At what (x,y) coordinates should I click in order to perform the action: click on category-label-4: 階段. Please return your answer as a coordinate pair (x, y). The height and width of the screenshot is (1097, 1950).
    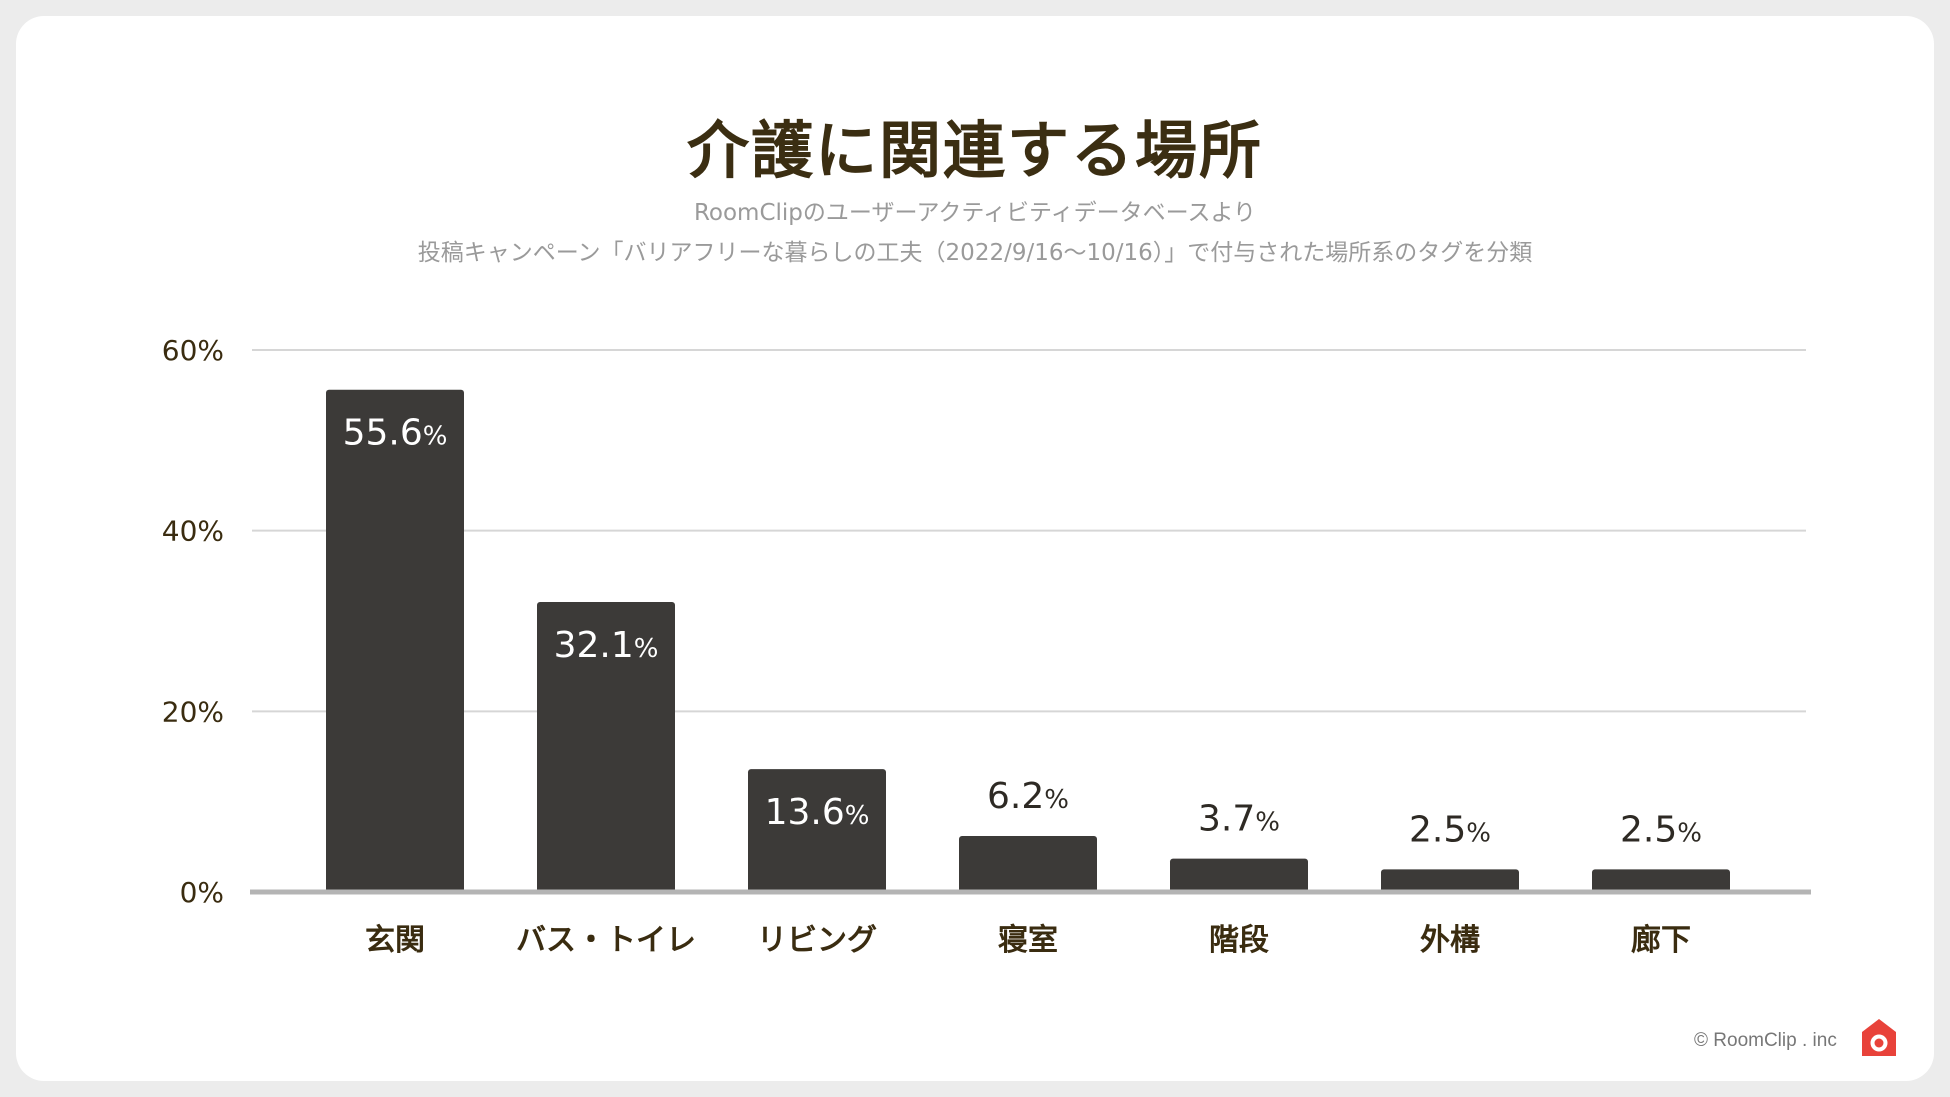
    Looking at the image, I should click on (1239, 940).